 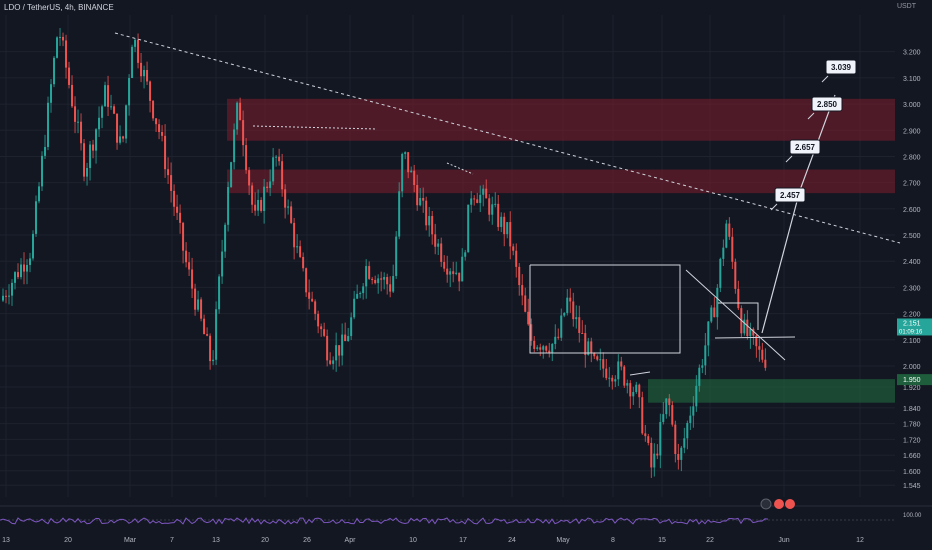 What do you see at coordinates (265, 540) in the screenshot?
I see `x-tick-label: 20` at bounding box center [265, 540].